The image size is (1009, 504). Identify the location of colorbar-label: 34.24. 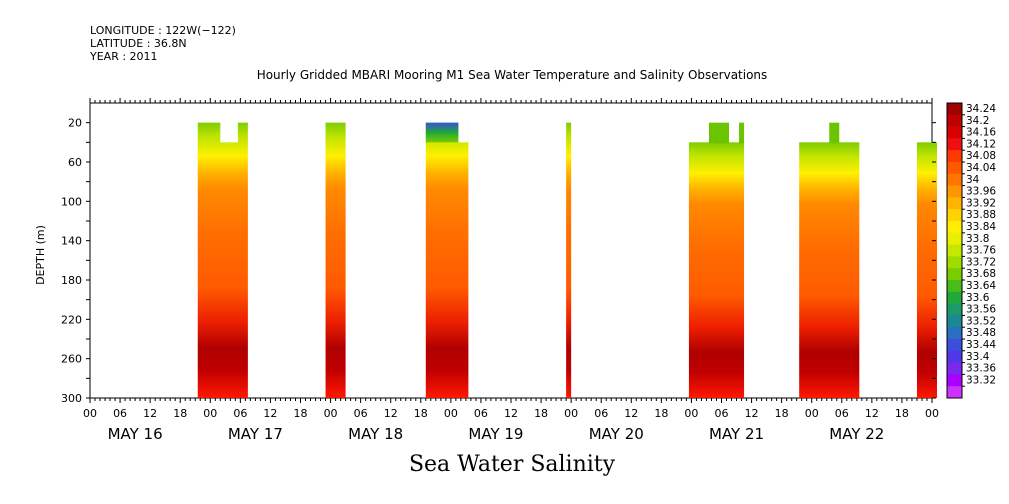
(981, 109).